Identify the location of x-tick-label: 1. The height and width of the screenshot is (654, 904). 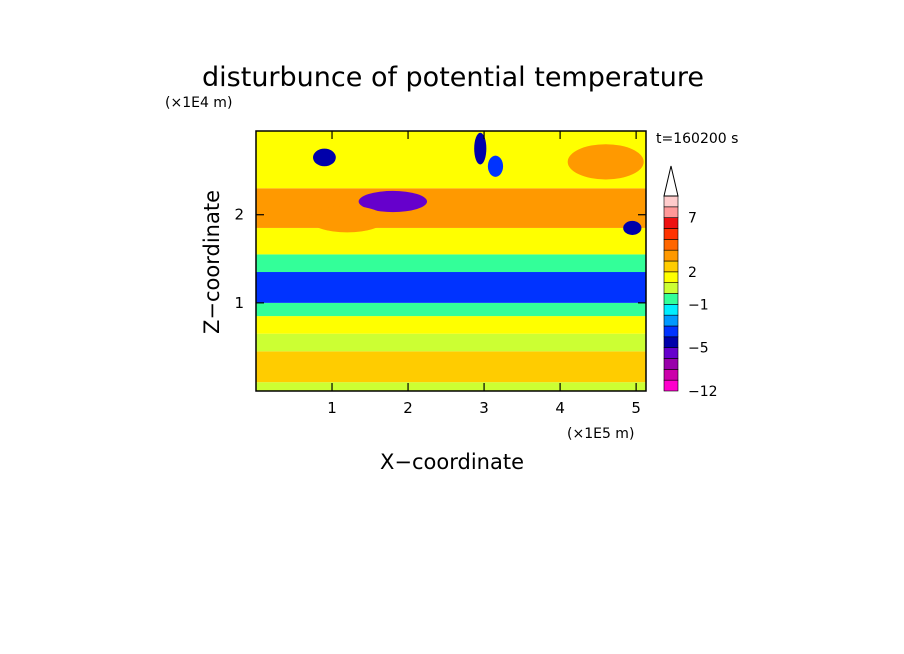
(332, 408).